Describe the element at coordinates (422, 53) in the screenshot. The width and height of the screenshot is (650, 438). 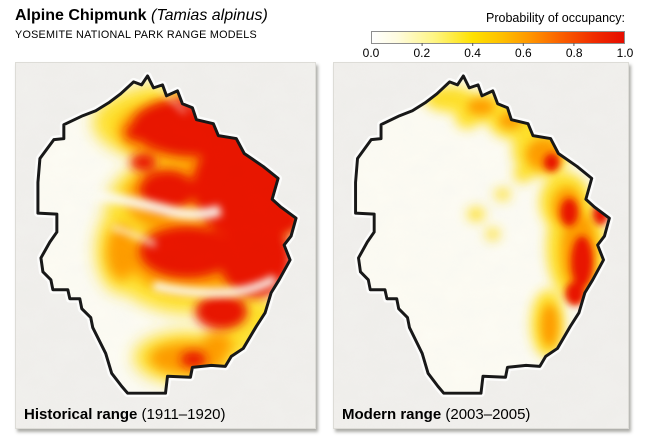
I see `tick-label-0-2: 0.2` at that location.